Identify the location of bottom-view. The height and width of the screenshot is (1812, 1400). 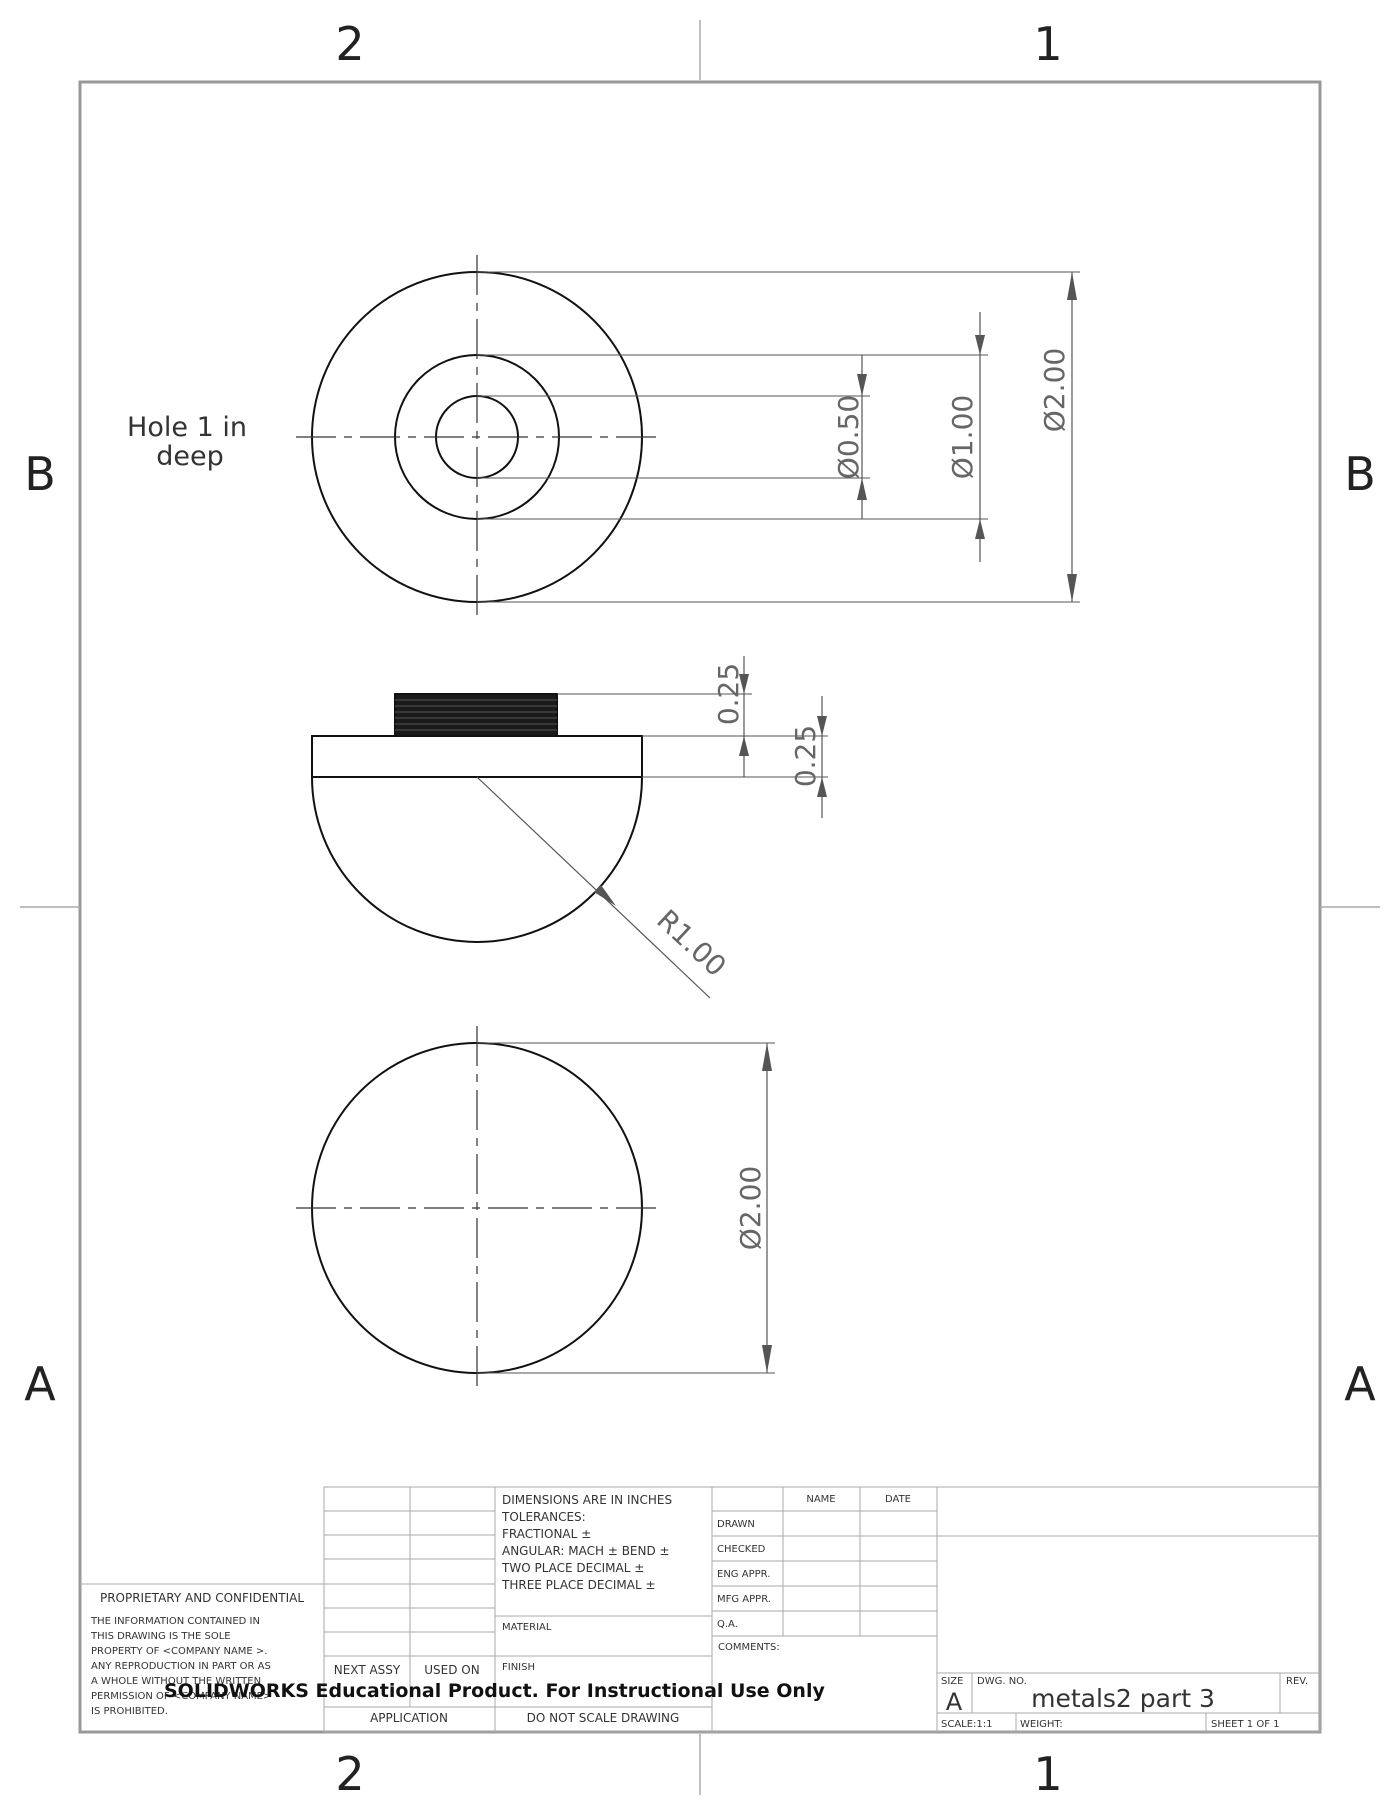
(535, 1208).